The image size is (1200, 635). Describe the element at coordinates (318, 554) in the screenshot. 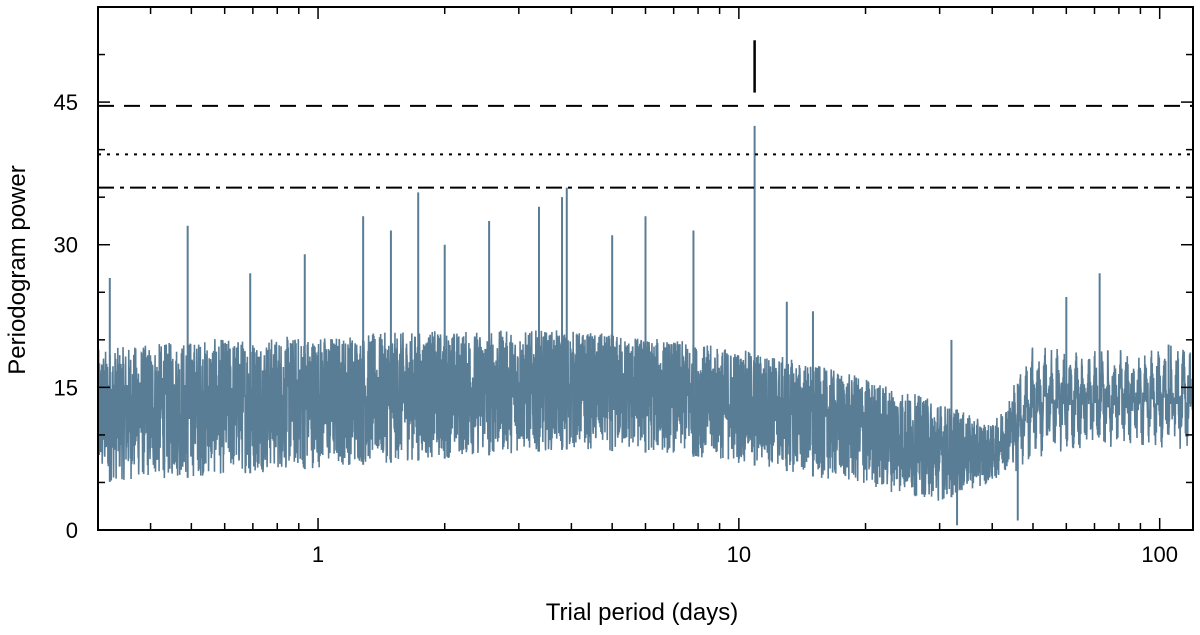

I see `x-tick-label: 1` at that location.